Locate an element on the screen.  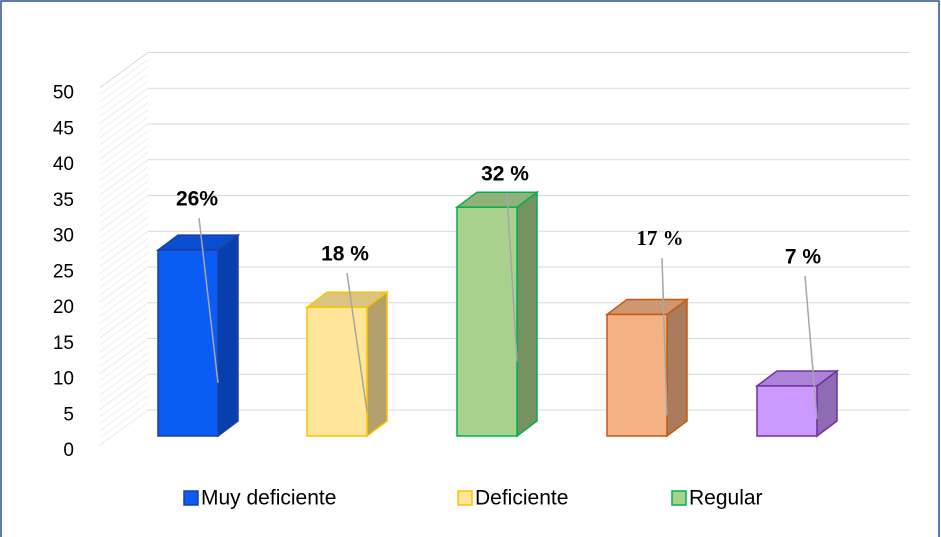
data-label: 18 % is located at coordinates (345, 254).